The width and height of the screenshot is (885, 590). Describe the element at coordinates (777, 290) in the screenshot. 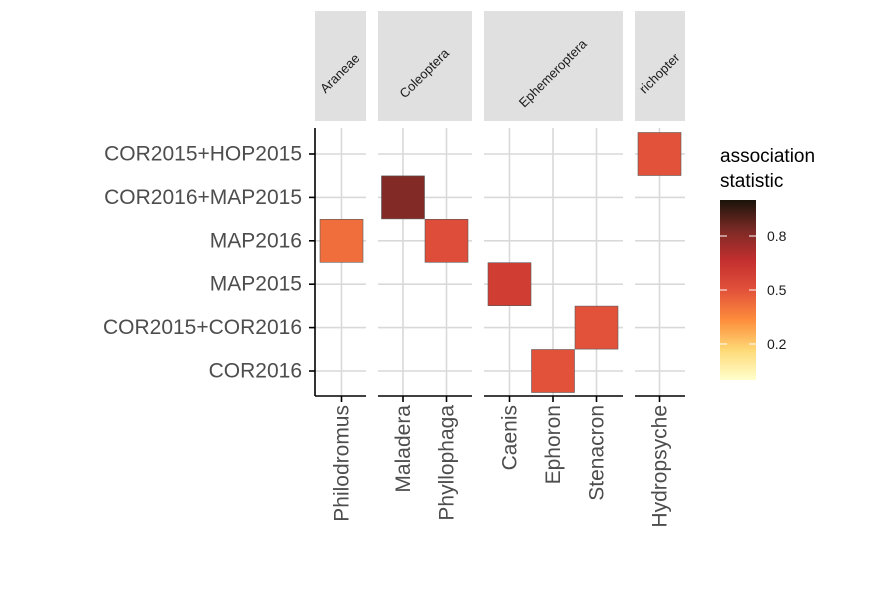

I see `legend-tick-label: 0.5` at that location.